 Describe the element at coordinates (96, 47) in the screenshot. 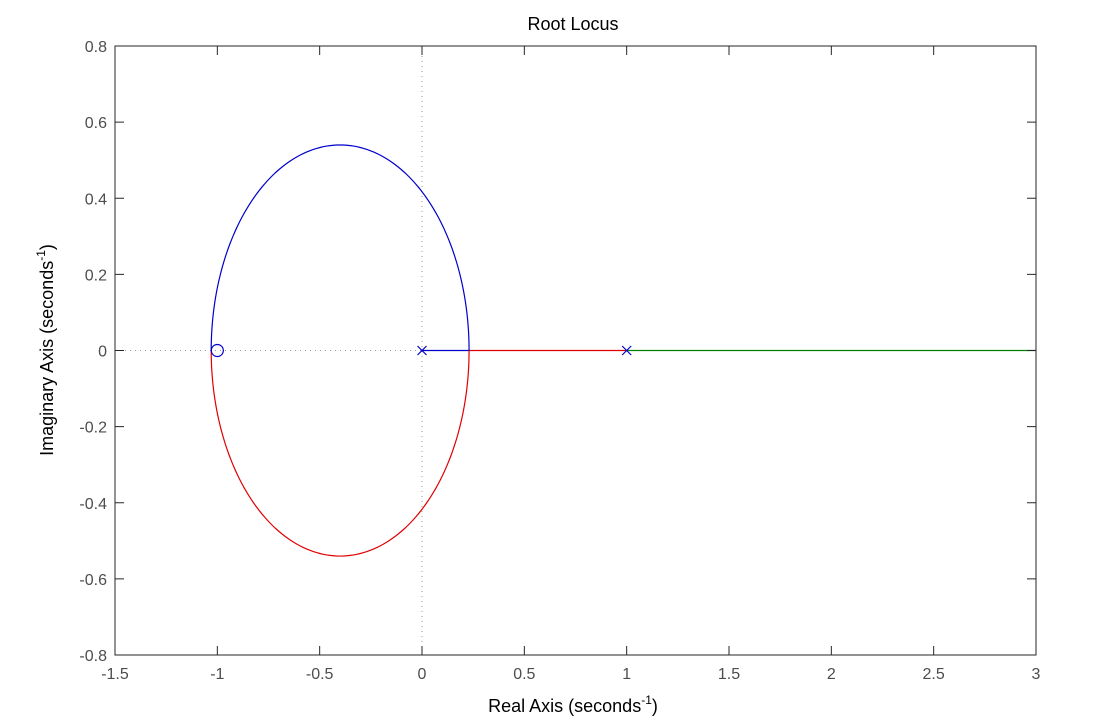

I see `y-tick-label: 0.8` at that location.